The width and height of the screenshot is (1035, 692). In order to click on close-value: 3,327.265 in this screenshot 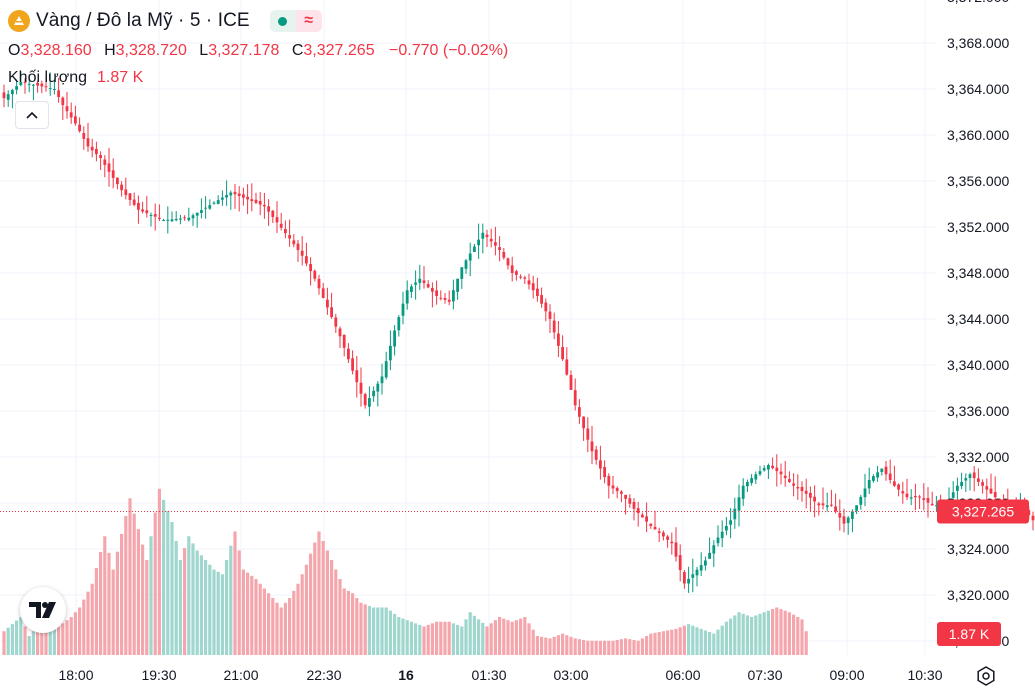, I will do `click(339, 50)`.